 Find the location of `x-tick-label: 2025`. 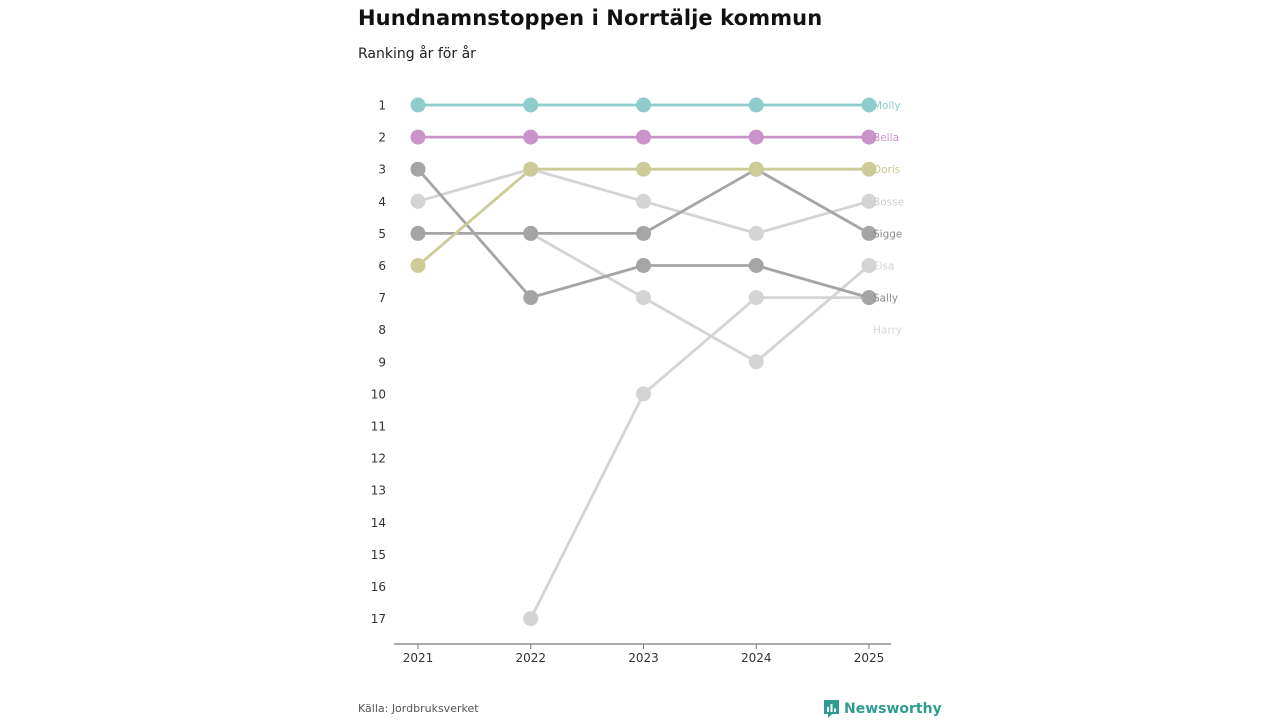

x-tick-label: 2025 is located at coordinates (869, 658).